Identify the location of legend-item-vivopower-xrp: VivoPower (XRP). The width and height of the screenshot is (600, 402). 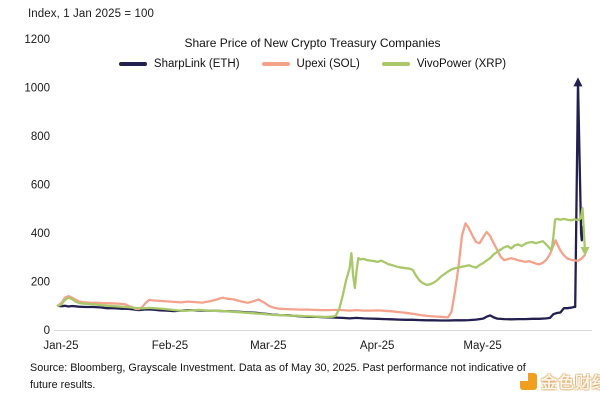
(444, 64).